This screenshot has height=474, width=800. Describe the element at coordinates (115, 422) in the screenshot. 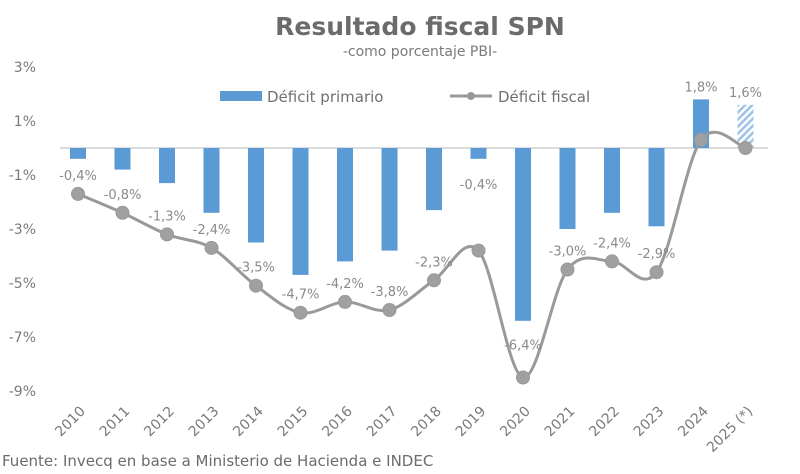

I see `x-tick-label: 2011` at that location.